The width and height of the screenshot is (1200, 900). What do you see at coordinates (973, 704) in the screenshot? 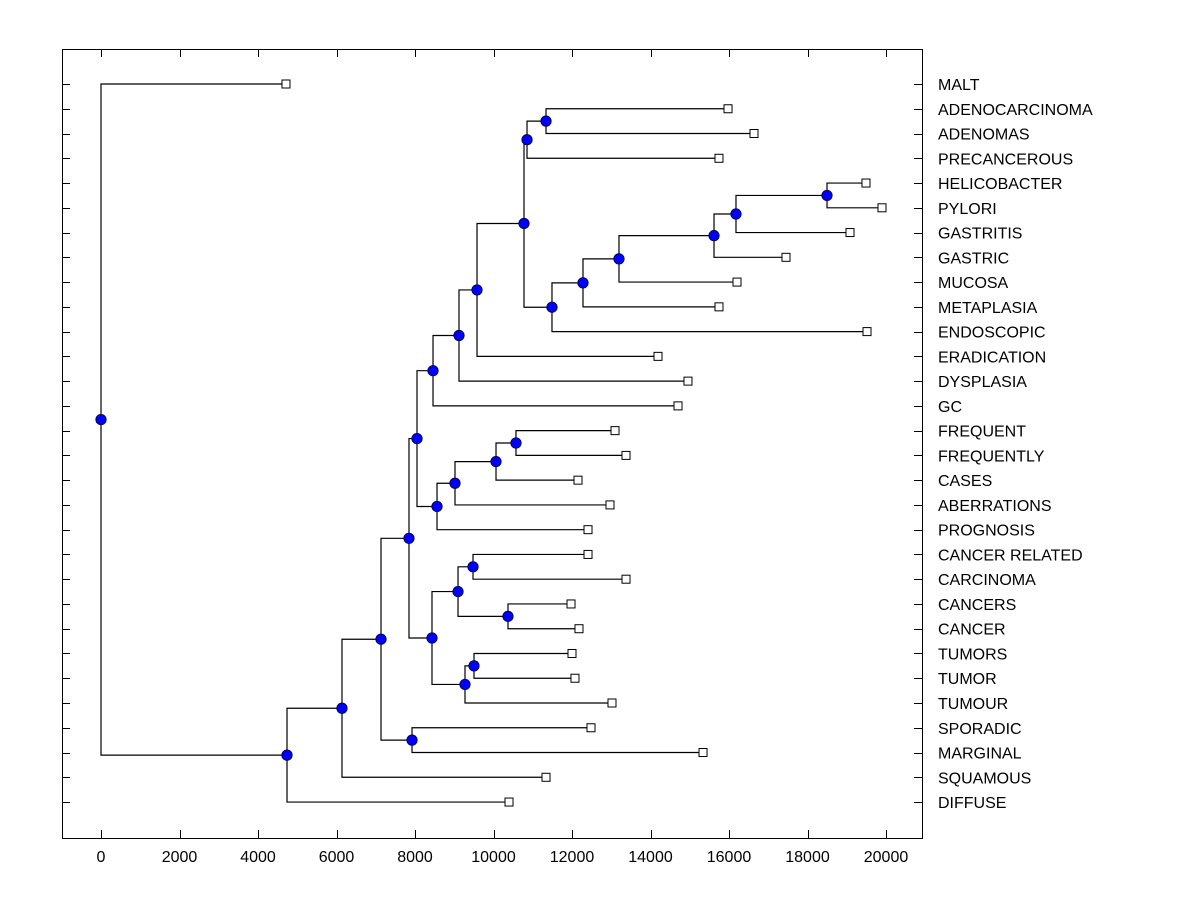
I see `leaf-label: TUMOUR` at bounding box center [973, 704].